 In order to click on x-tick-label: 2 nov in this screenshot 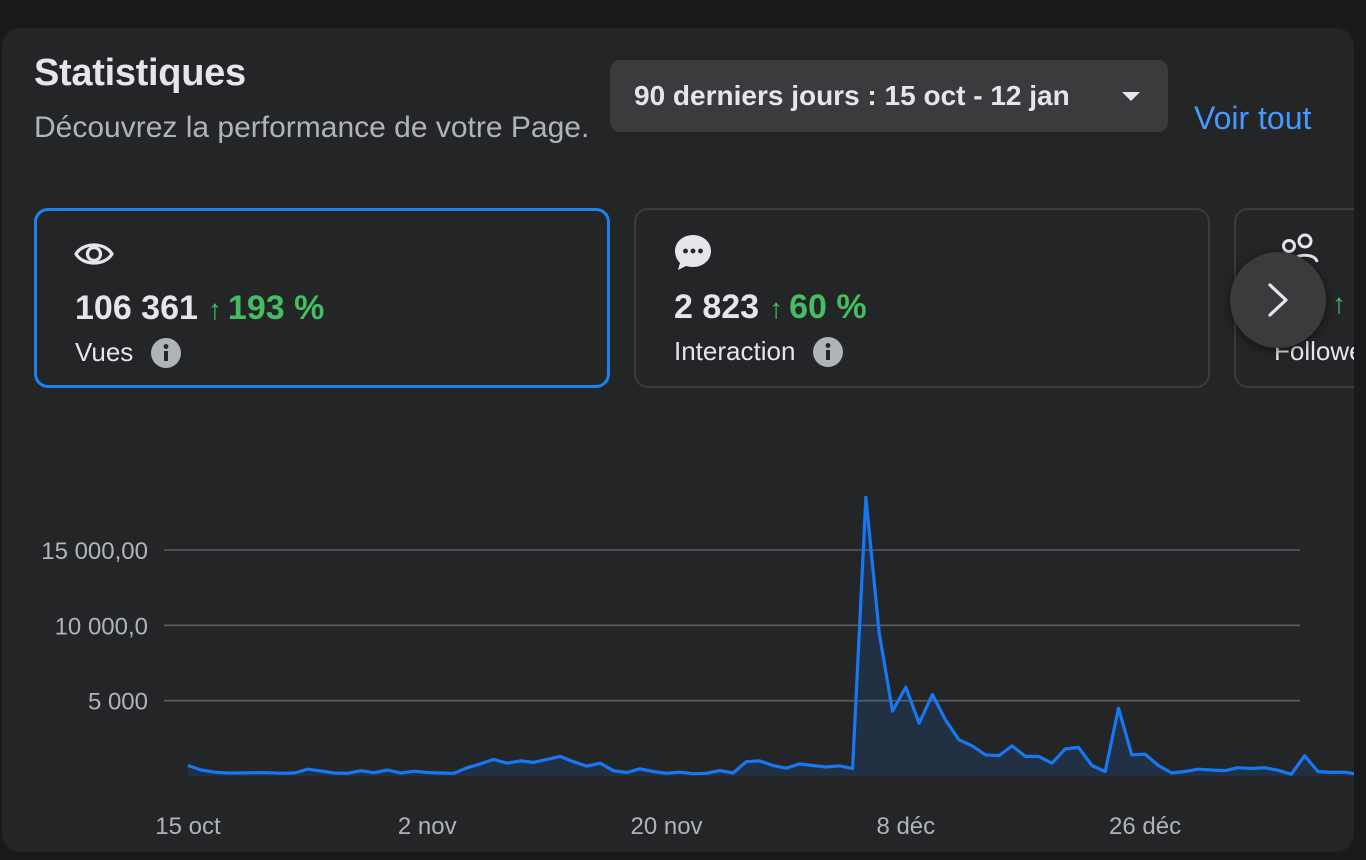, I will do `click(427, 826)`.